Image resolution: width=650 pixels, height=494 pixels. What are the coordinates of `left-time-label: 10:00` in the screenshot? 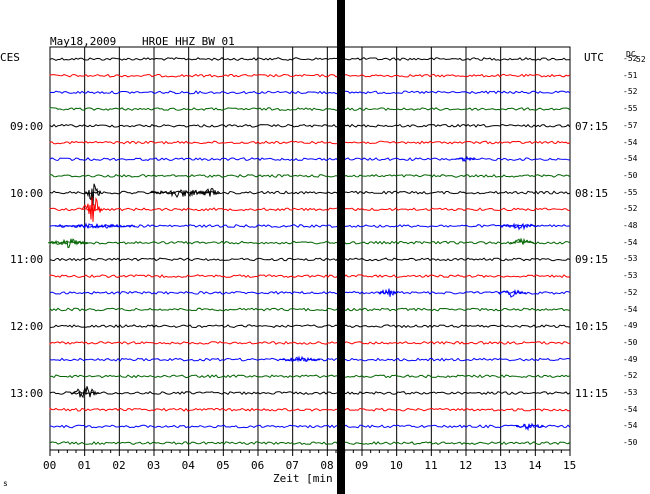 It's located at (27, 193).